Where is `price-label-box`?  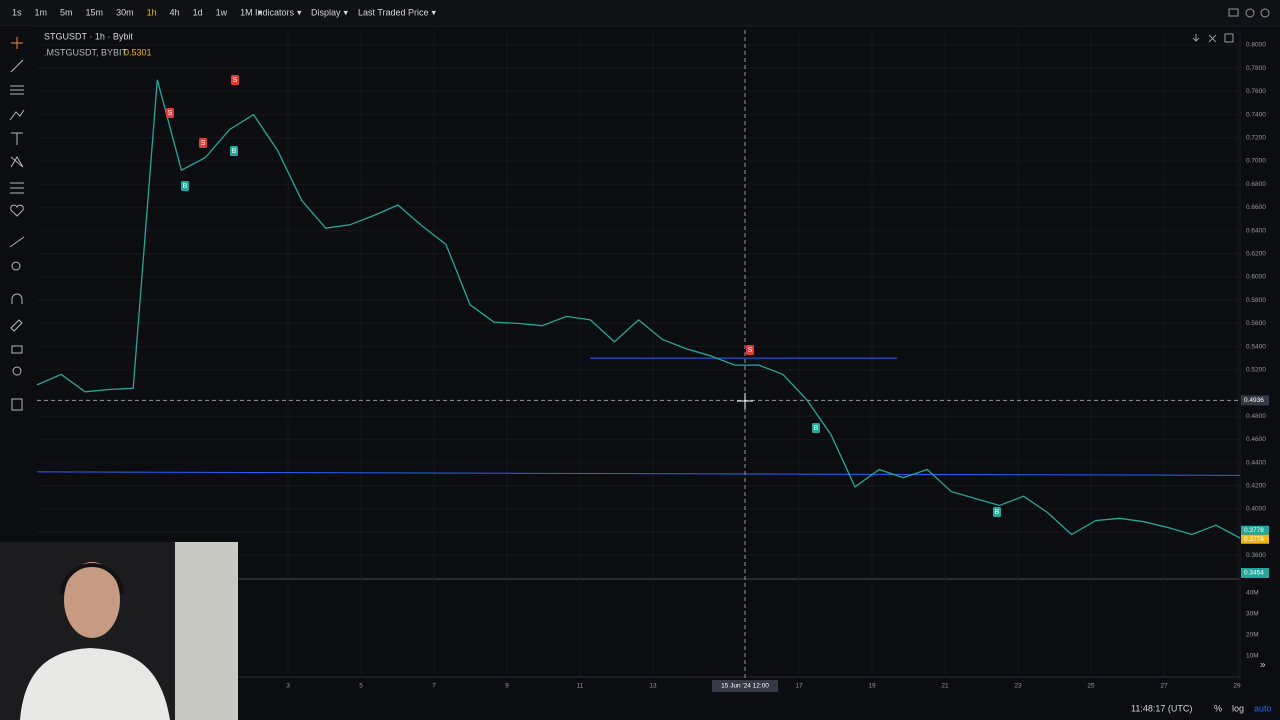 price-label-box is located at coordinates (1255, 539).